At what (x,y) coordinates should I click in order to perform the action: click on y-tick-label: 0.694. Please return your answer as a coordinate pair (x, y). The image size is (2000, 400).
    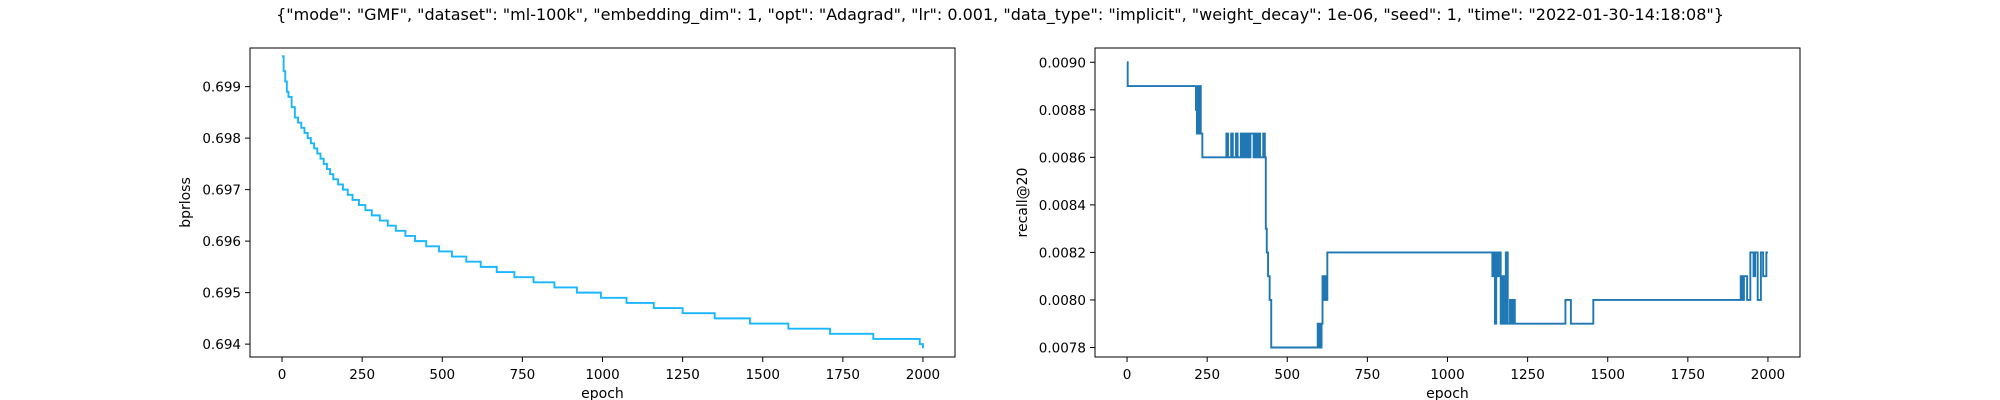
    Looking at the image, I should click on (221, 345).